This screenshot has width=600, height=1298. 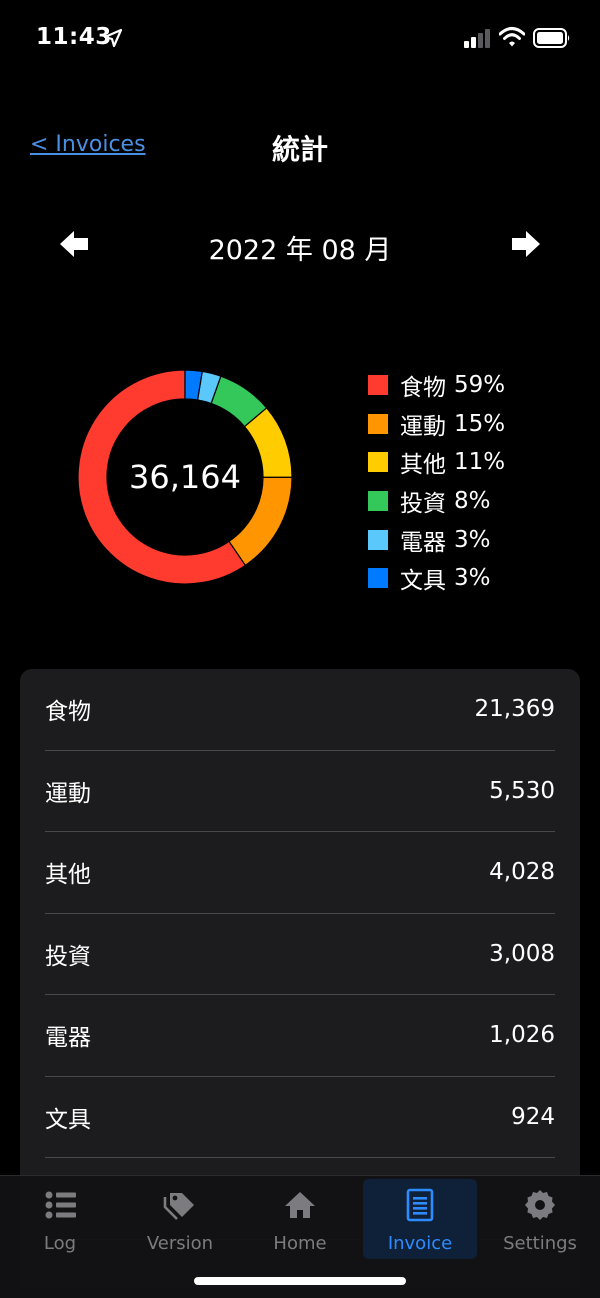 What do you see at coordinates (68, 712) in the screenshot?
I see `list-item-name: 食物` at bounding box center [68, 712].